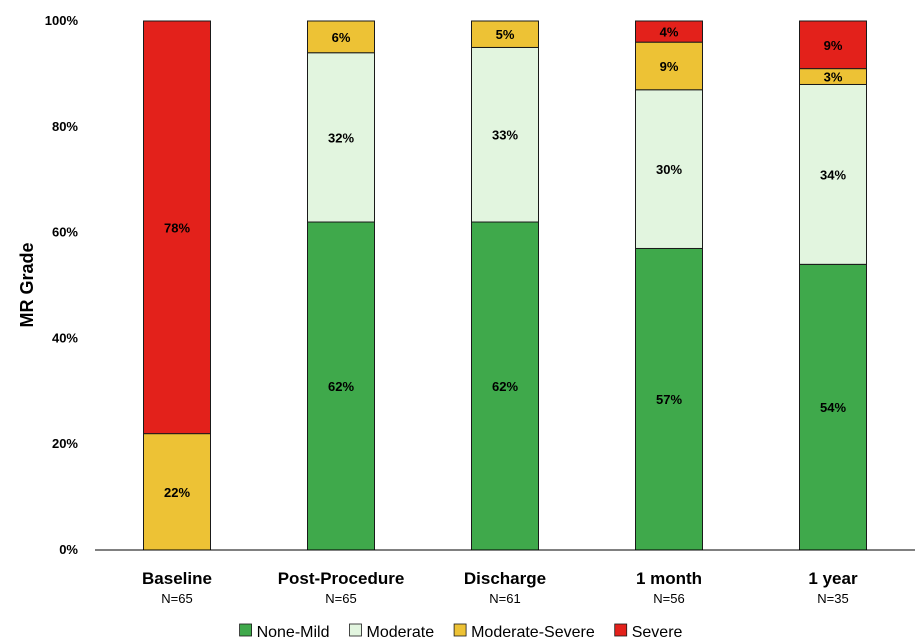  What do you see at coordinates (657, 631) in the screenshot?
I see `legend-label: Severe` at bounding box center [657, 631].